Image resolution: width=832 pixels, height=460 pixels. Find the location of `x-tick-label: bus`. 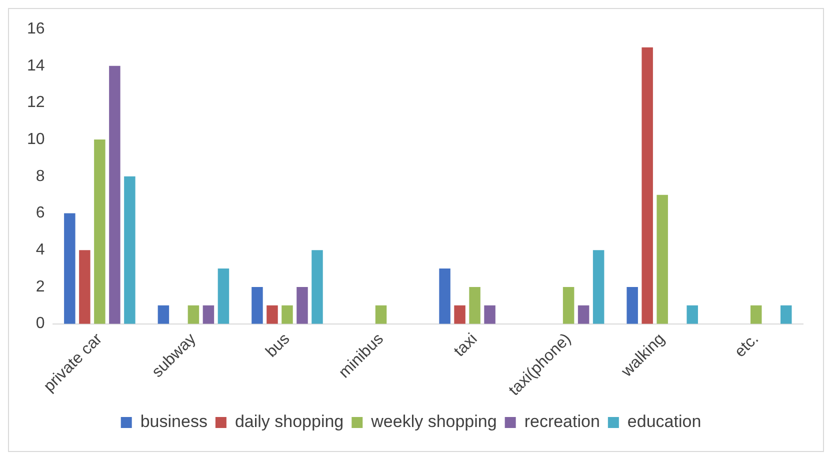

x-tick-label: bus is located at coordinates (278, 345).